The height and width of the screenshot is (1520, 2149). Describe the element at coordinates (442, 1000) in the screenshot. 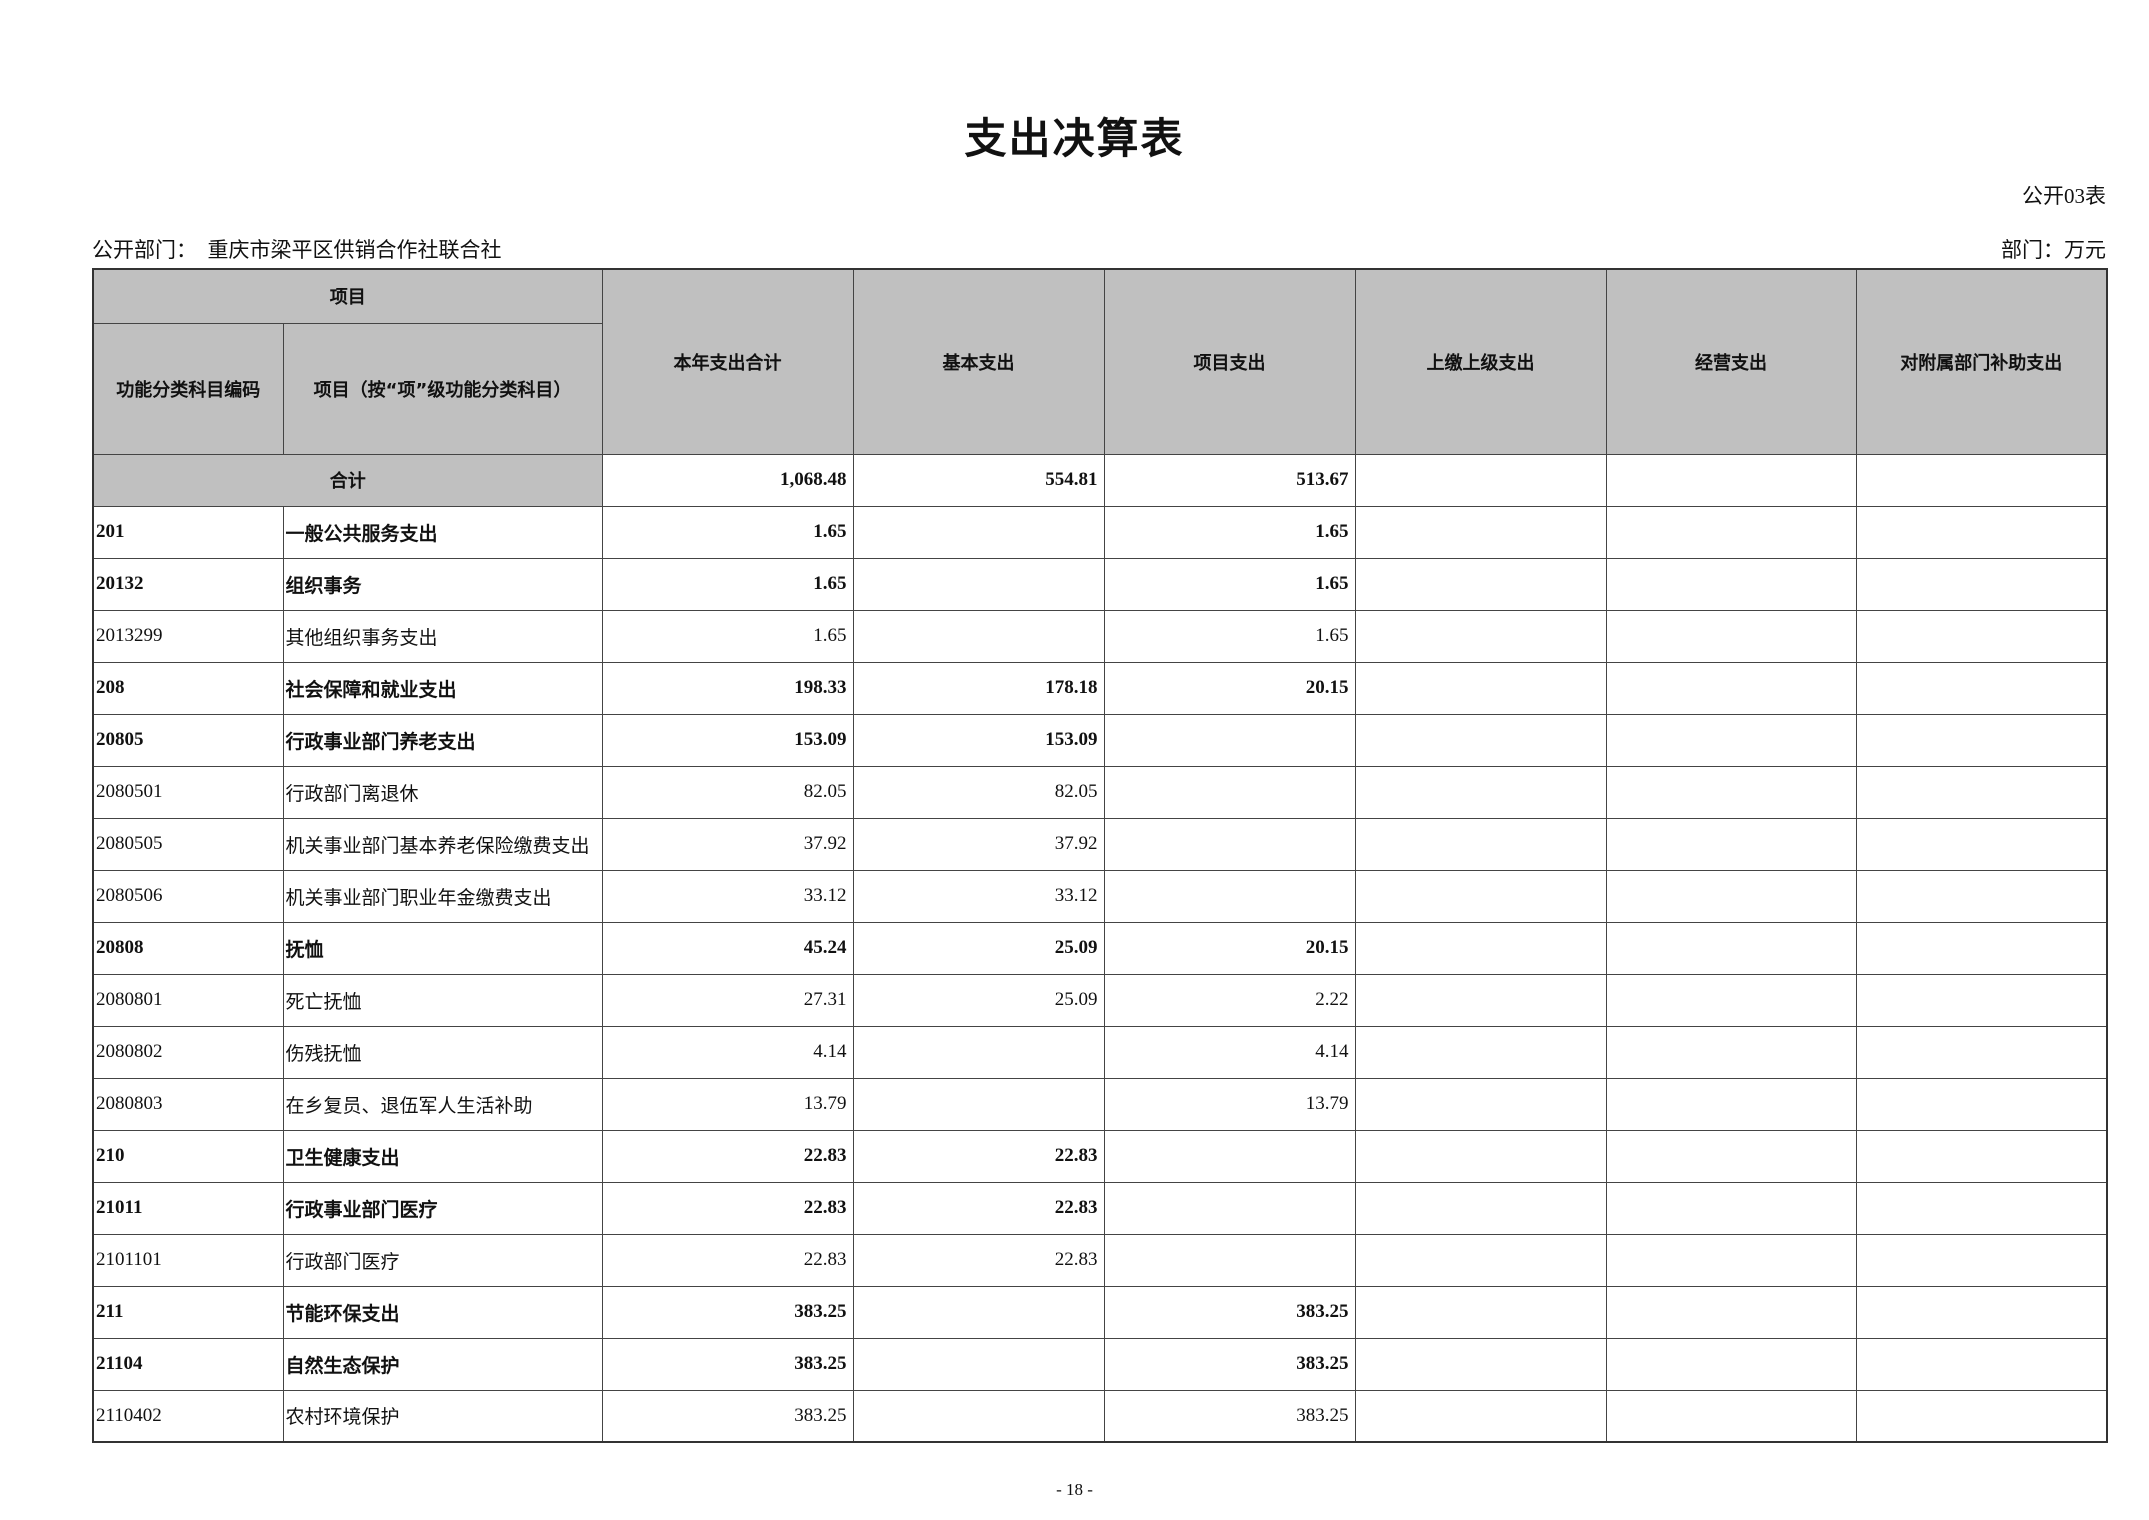

I see `row-name: 死亡抚恤` at that location.